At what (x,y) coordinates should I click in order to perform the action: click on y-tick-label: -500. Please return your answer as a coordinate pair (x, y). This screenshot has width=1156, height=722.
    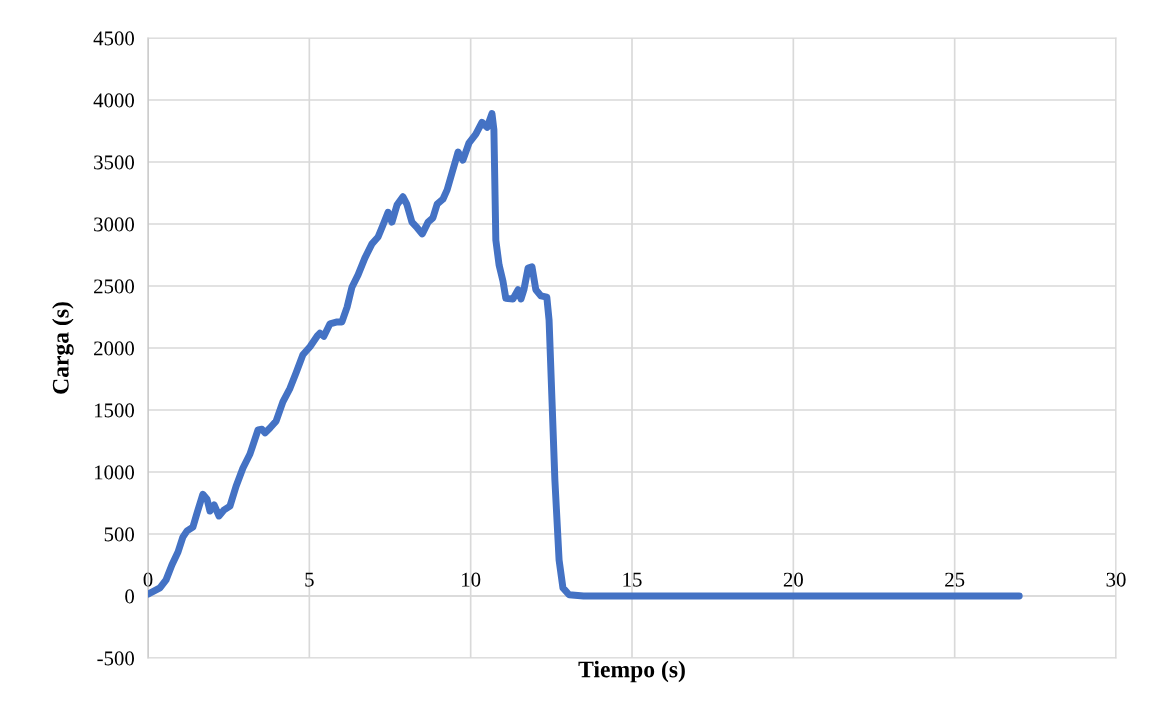
    Looking at the image, I should click on (116, 658).